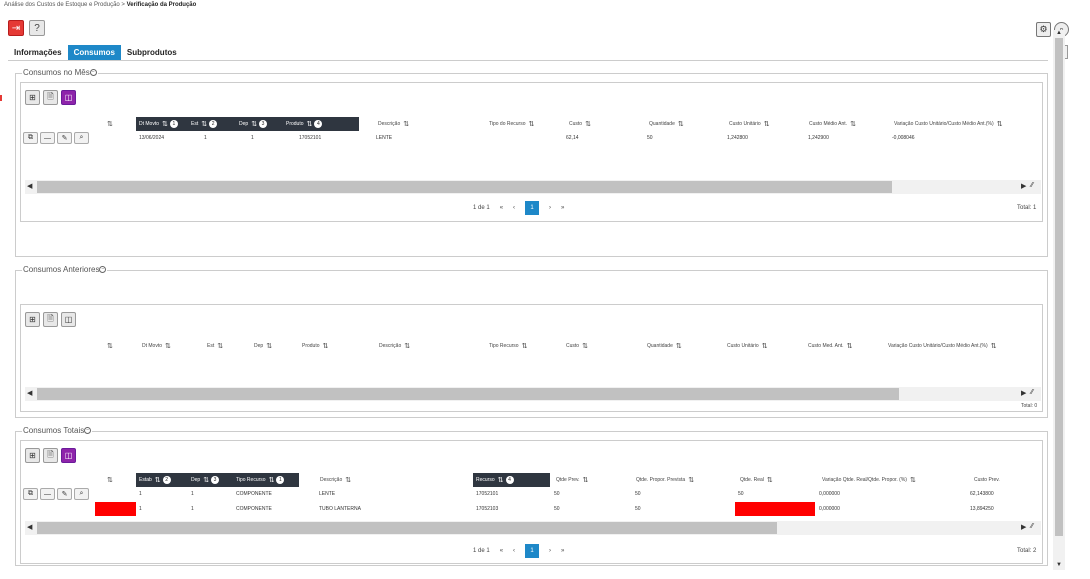 The height and width of the screenshot is (579, 1090). I want to click on consumos-anteriores-legend: Consumos Anteriores −, so click(65, 269).